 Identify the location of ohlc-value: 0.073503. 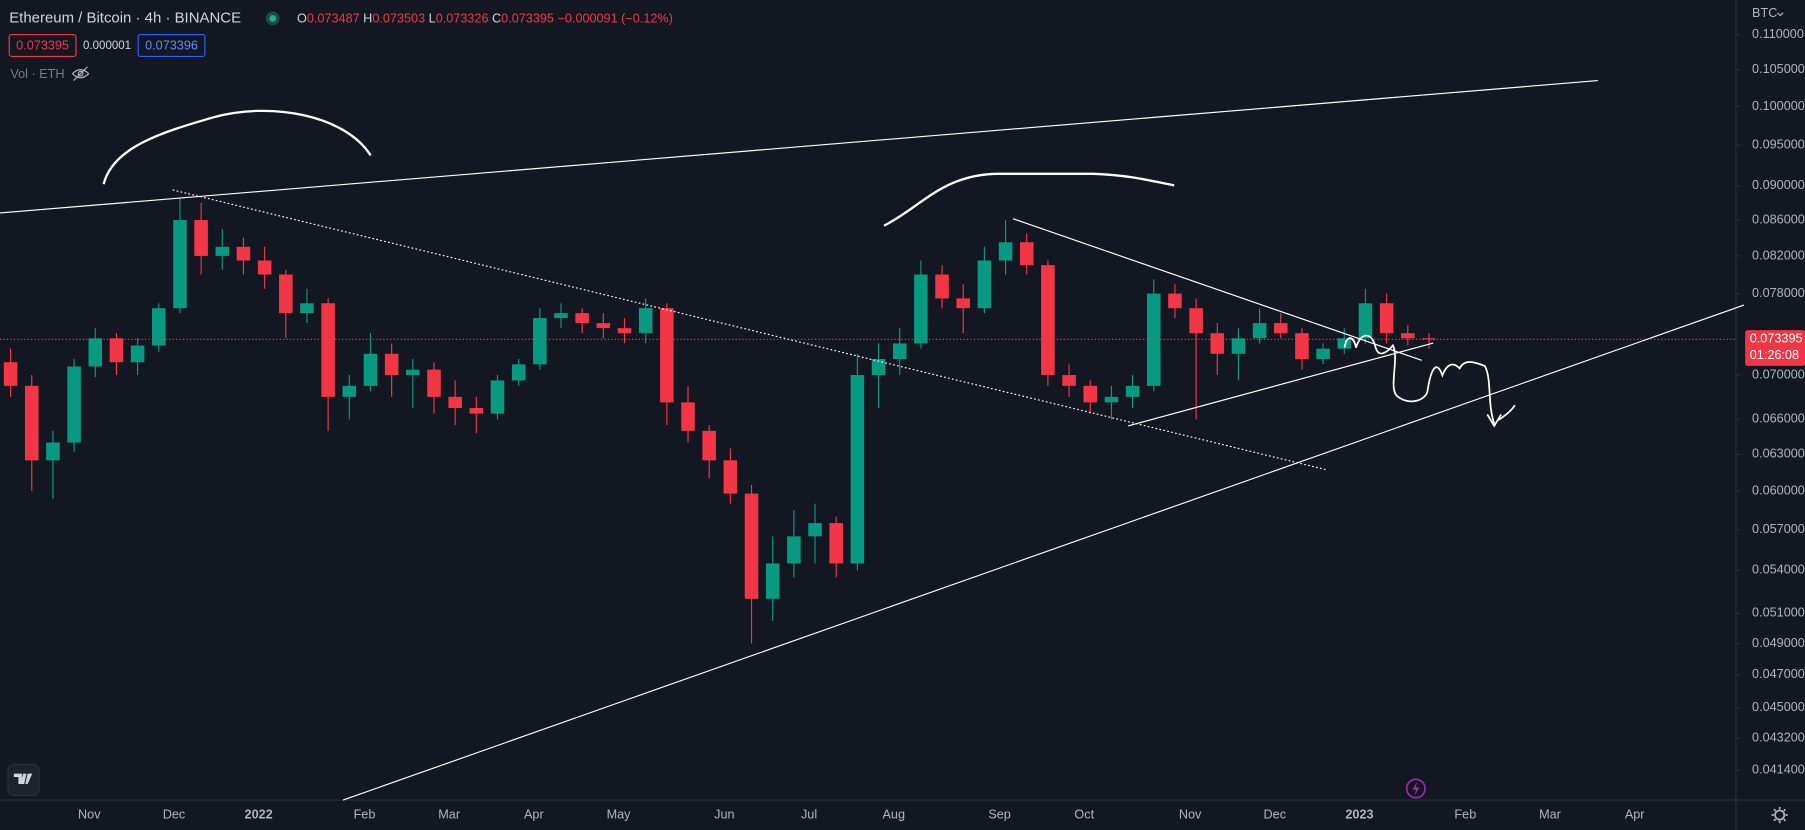
(398, 19).